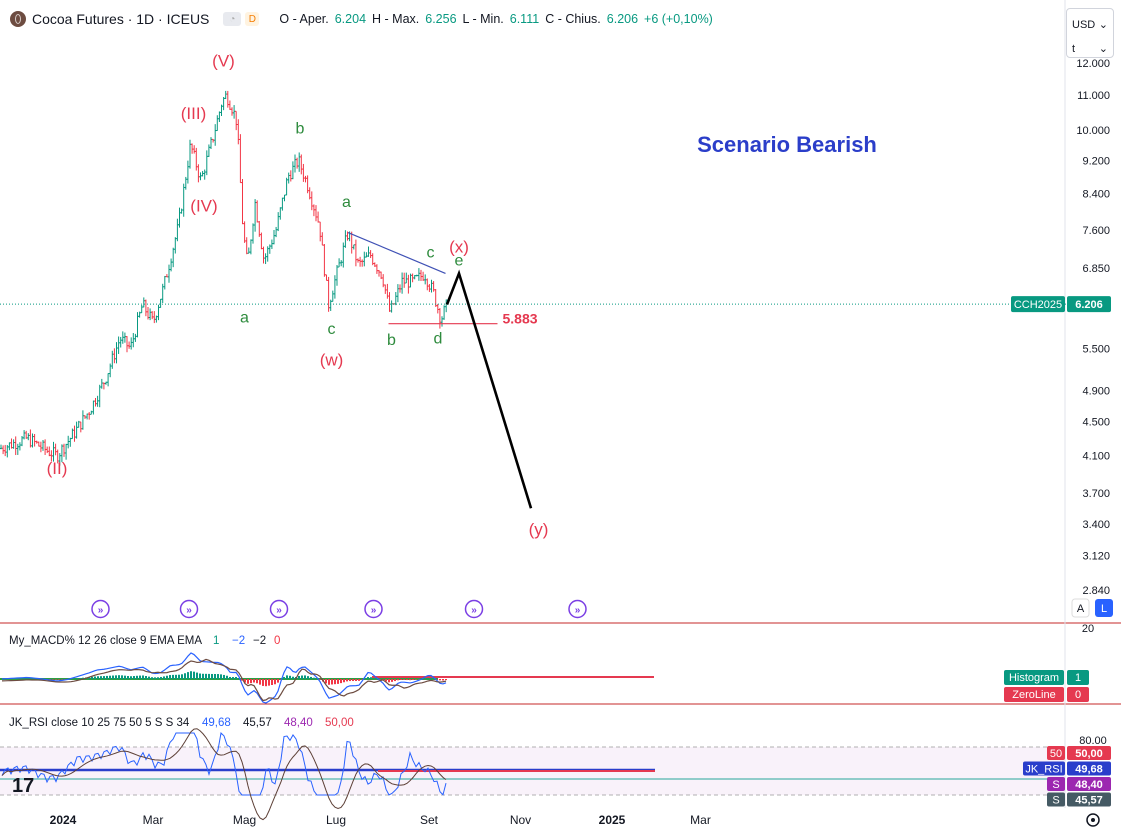 The width and height of the screenshot is (1121, 838). Describe the element at coordinates (459, 260) in the screenshot. I see `wave-label: e` at that location.